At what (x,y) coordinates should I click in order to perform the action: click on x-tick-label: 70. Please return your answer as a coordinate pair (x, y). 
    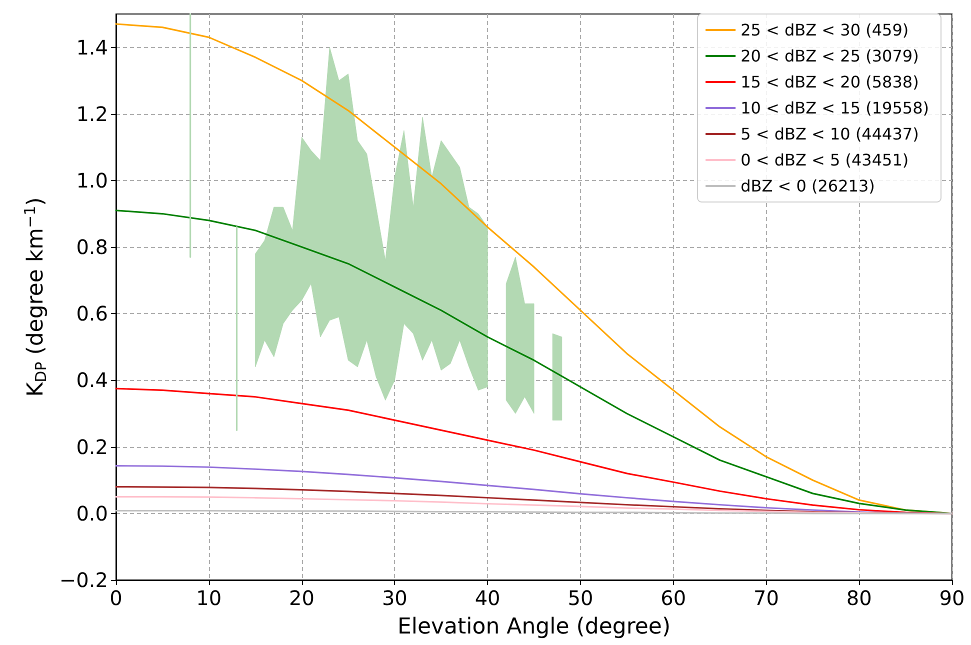
    Looking at the image, I should click on (766, 598).